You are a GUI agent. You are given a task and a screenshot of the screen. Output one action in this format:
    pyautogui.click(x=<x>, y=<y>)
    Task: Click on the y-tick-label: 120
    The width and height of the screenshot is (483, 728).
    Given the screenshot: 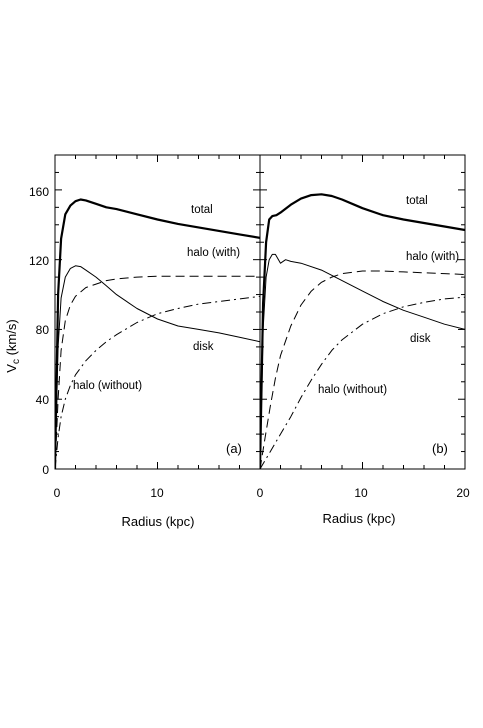 What is the action you would take?
    pyautogui.click(x=39, y=261)
    